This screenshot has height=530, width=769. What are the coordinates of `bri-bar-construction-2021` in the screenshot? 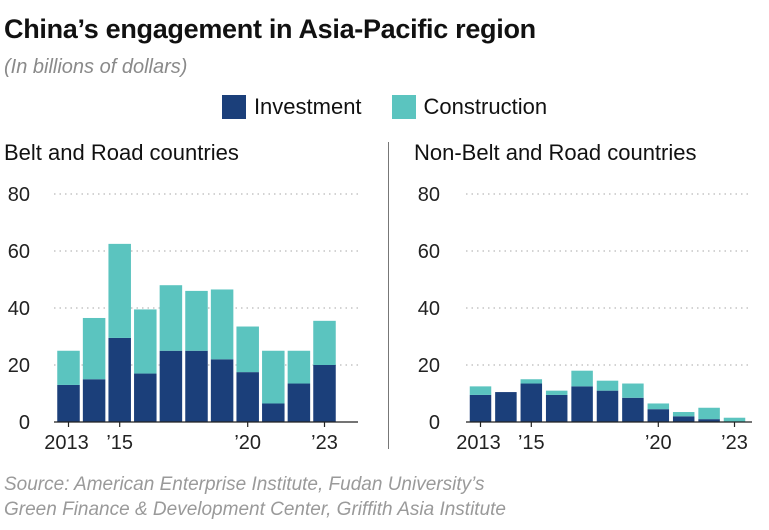 It's located at (273, 377).